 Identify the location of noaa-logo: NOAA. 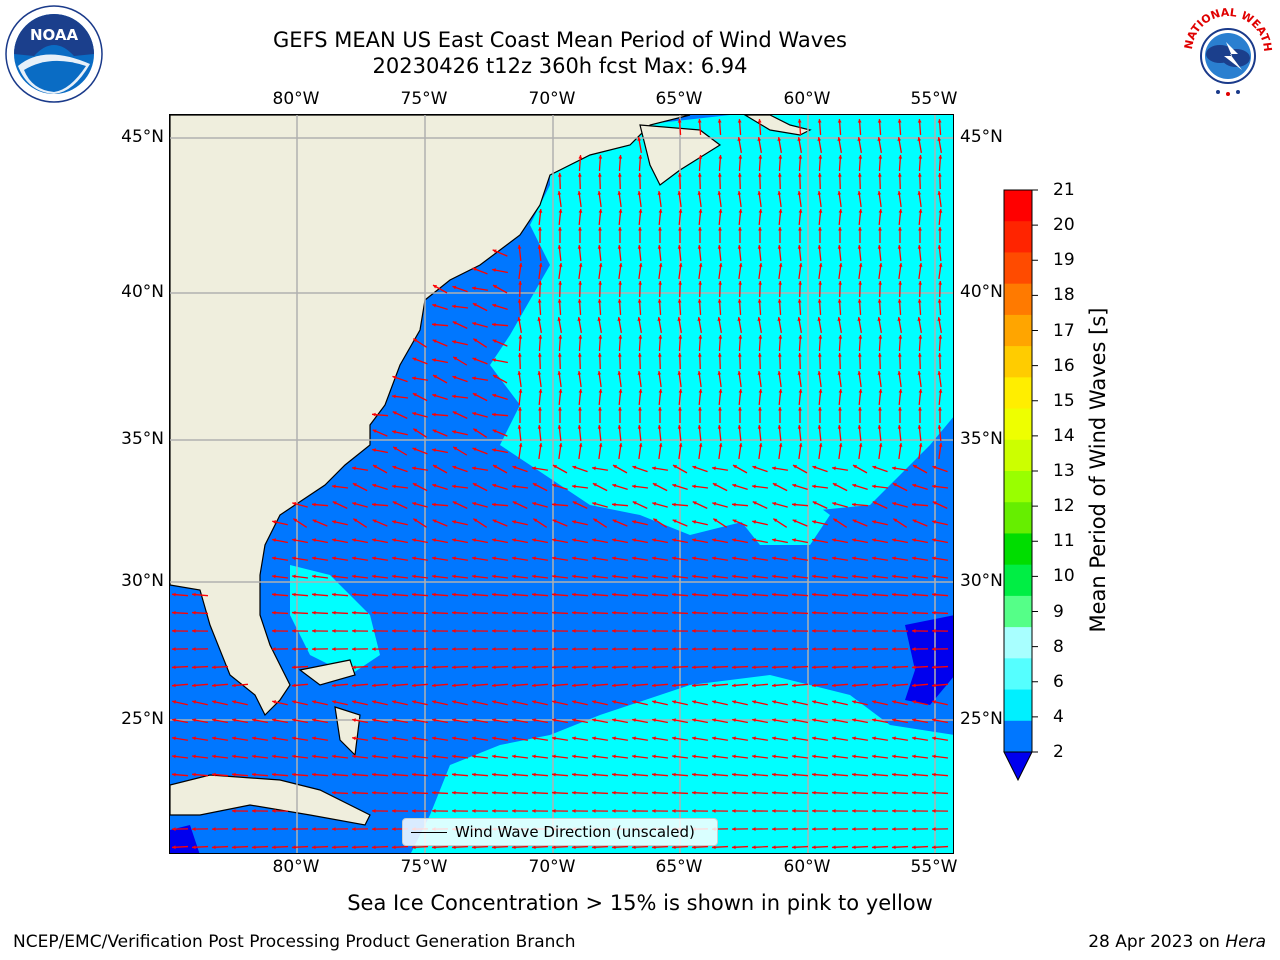
(54, 54).